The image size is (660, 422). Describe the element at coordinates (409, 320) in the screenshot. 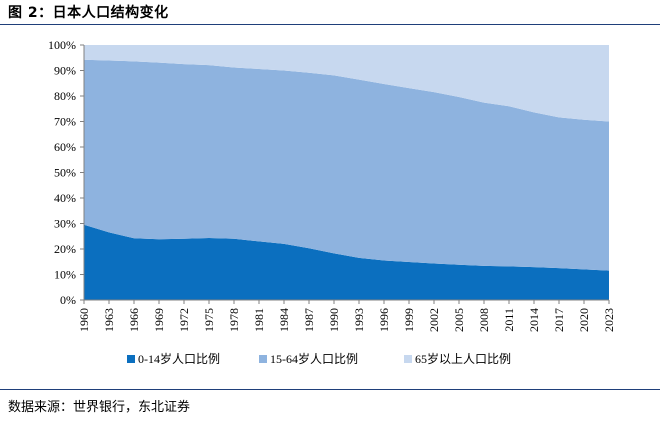

I see `x-tick-label: 1999` at that location.